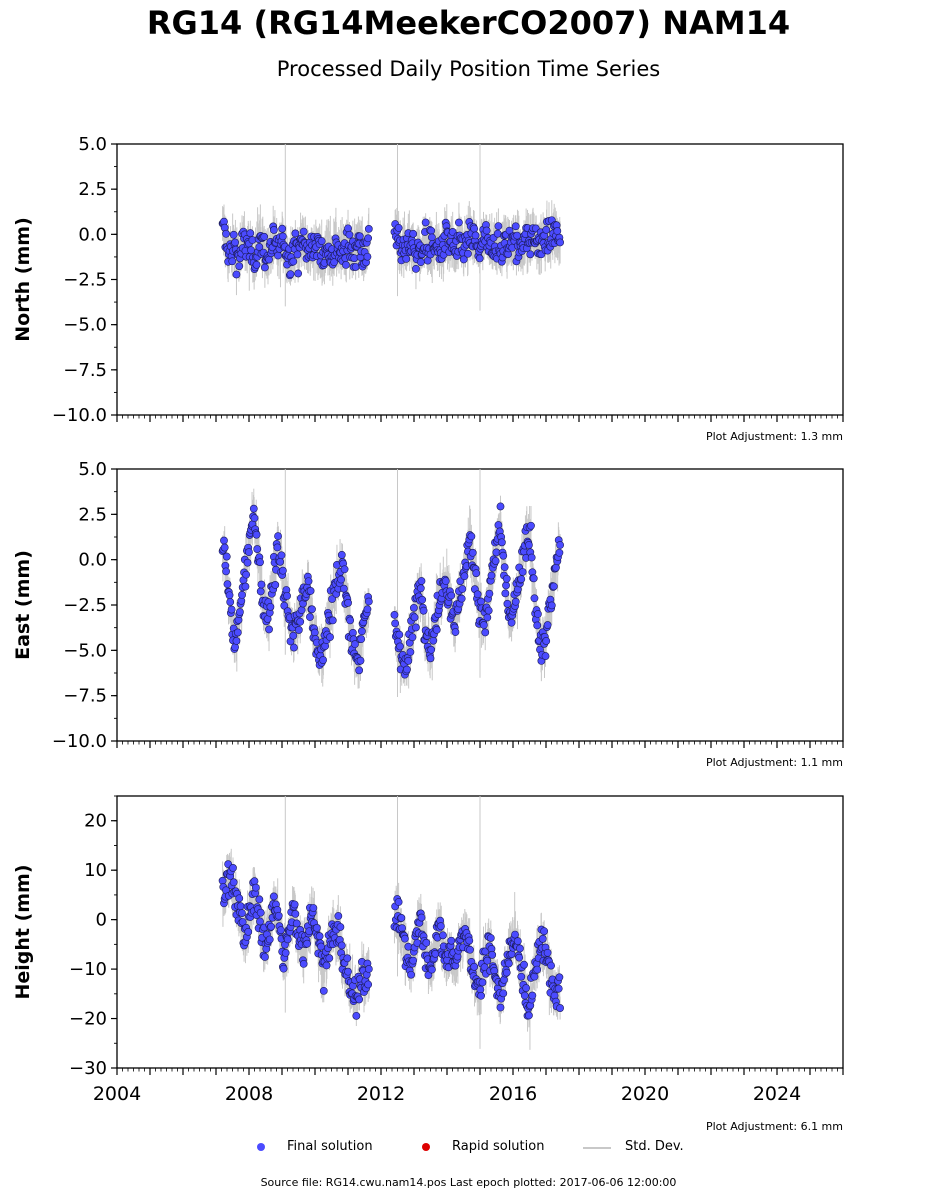 The image size is (937, 1200). I want to click on north-ytick-label: −2.5, so click(85, 280).